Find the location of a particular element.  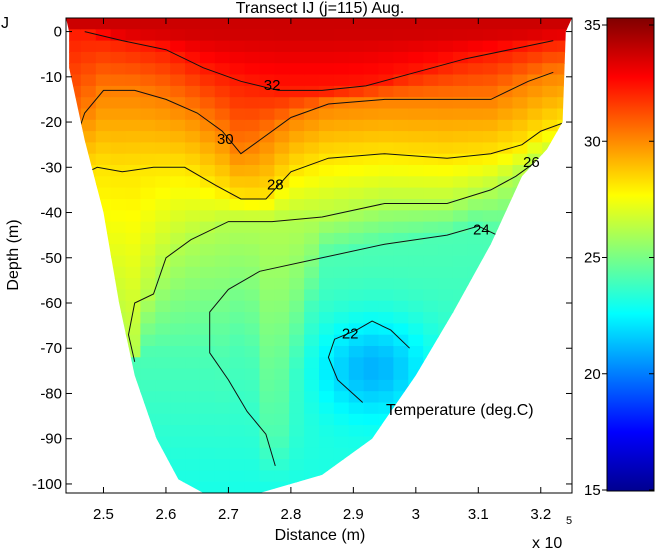

contour-label-30: 30 is located at coordinates (225, 139).